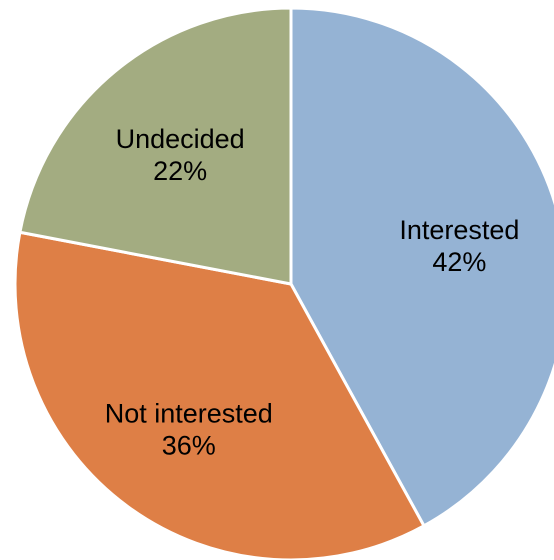 The width and height of the screenshot is (554, 560). What do you see at coordinates (180, 139) in the screenshot?
I see `slice-label-undecided: Undecided` at bounding box center [180, 139].